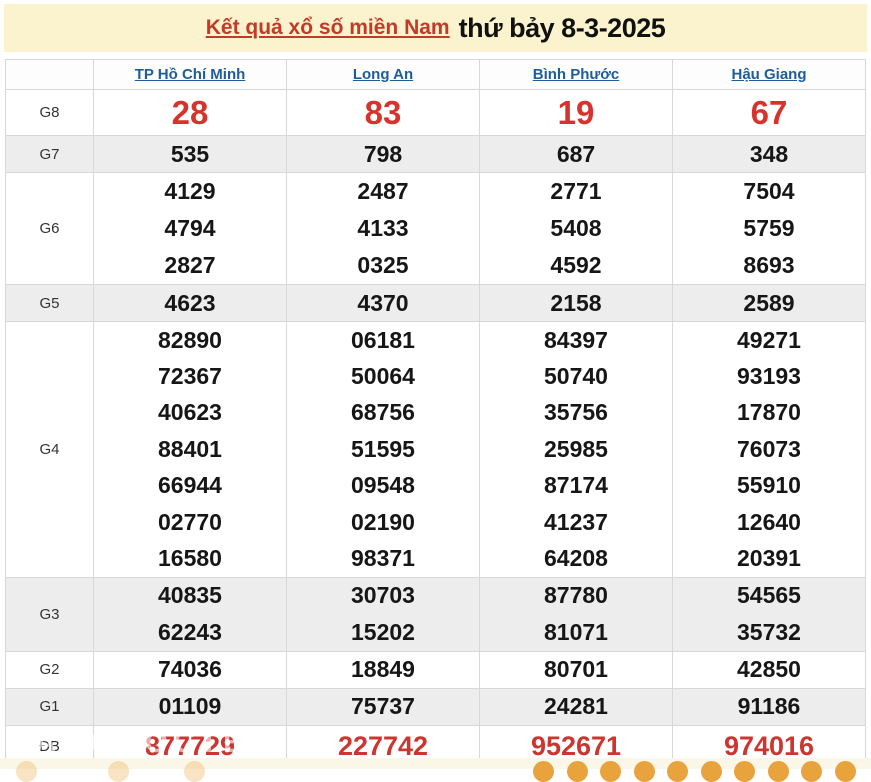 This screenshot has height=782, width=871. Describe the element at coordinates (383, 153) in the screenshot. I see `prize-number: 798` at that location.